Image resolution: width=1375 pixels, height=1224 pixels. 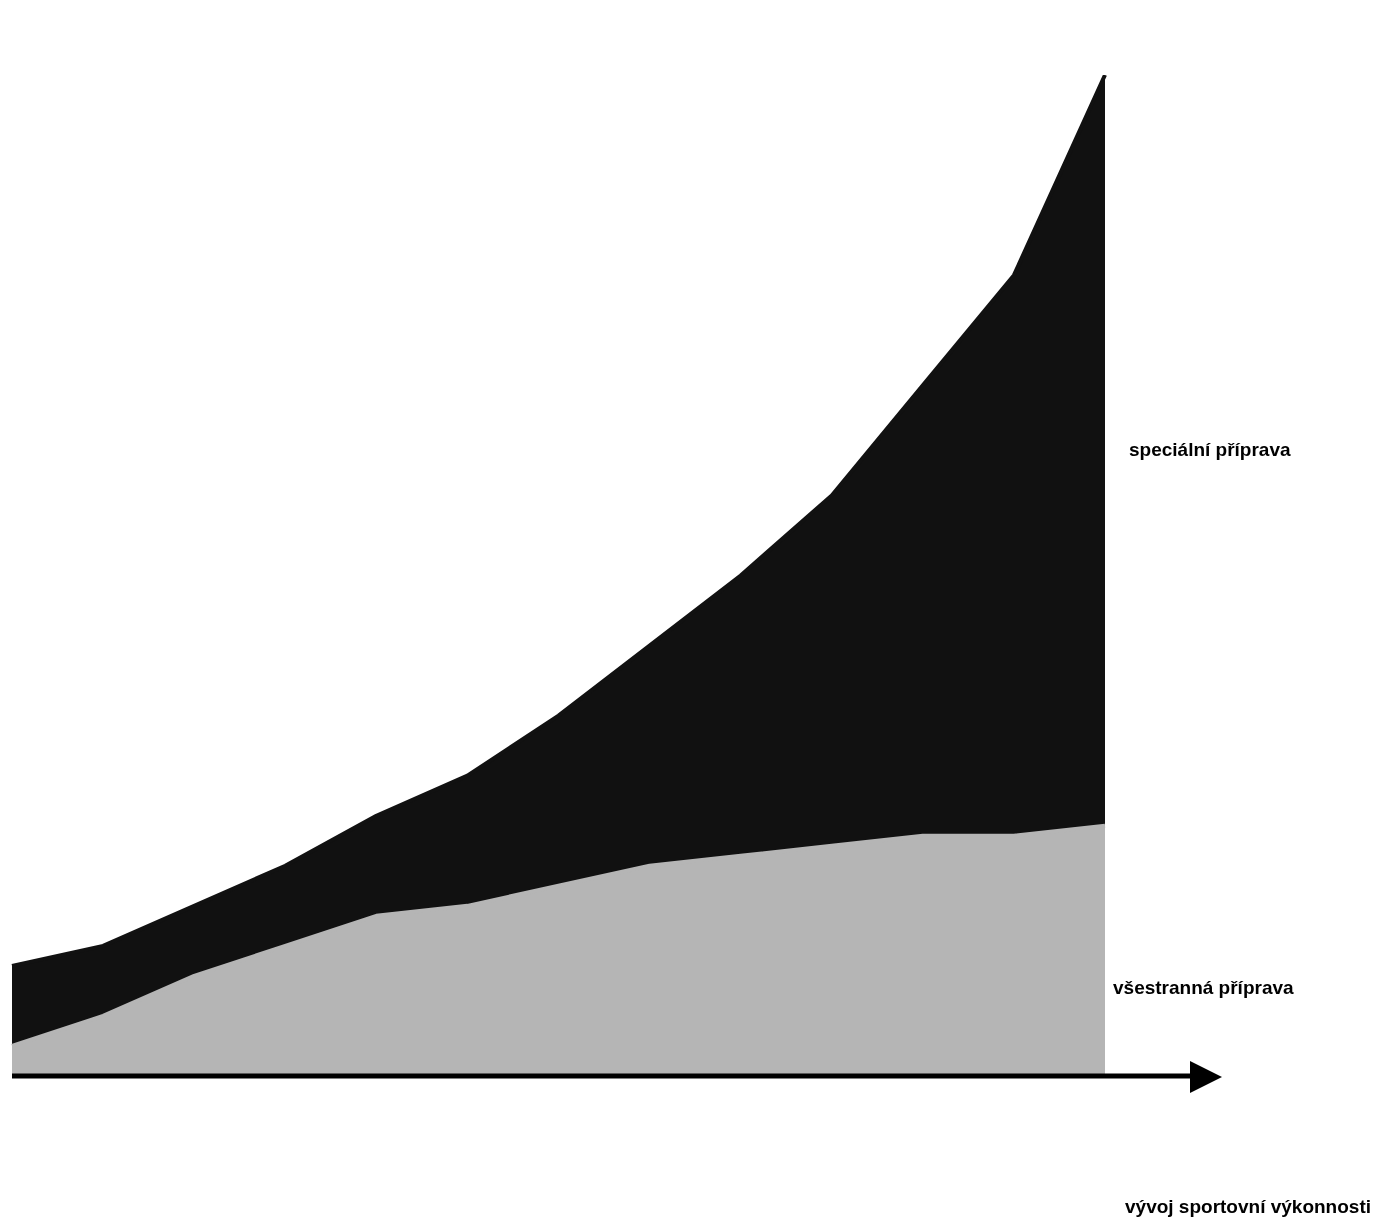 What do you see at coordinates (1204, 987) in the screenshot?
I see `series-label: všestranná příprava` at bounding box center [1204, 987].